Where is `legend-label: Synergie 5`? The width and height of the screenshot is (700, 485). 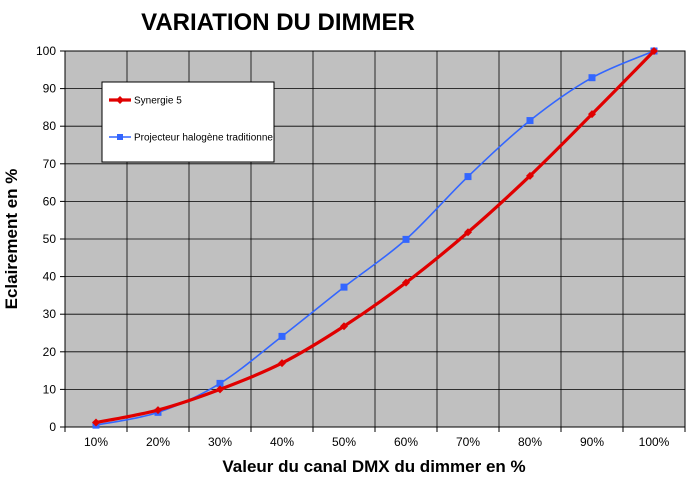
legend-label: Synergie 5 is located at coordinates (158, 101).